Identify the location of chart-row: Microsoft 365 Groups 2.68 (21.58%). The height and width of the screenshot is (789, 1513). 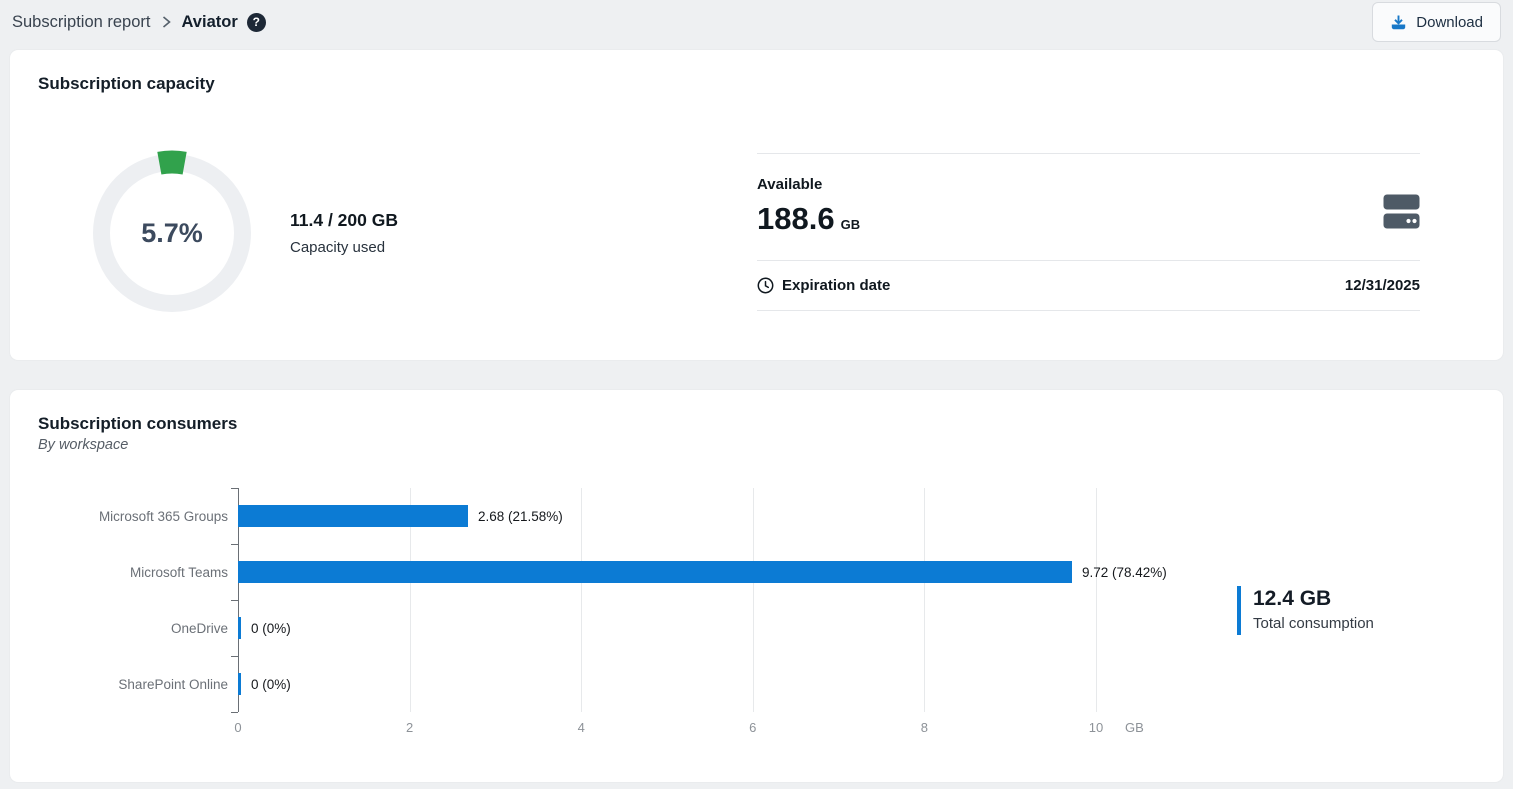
(783, 516).